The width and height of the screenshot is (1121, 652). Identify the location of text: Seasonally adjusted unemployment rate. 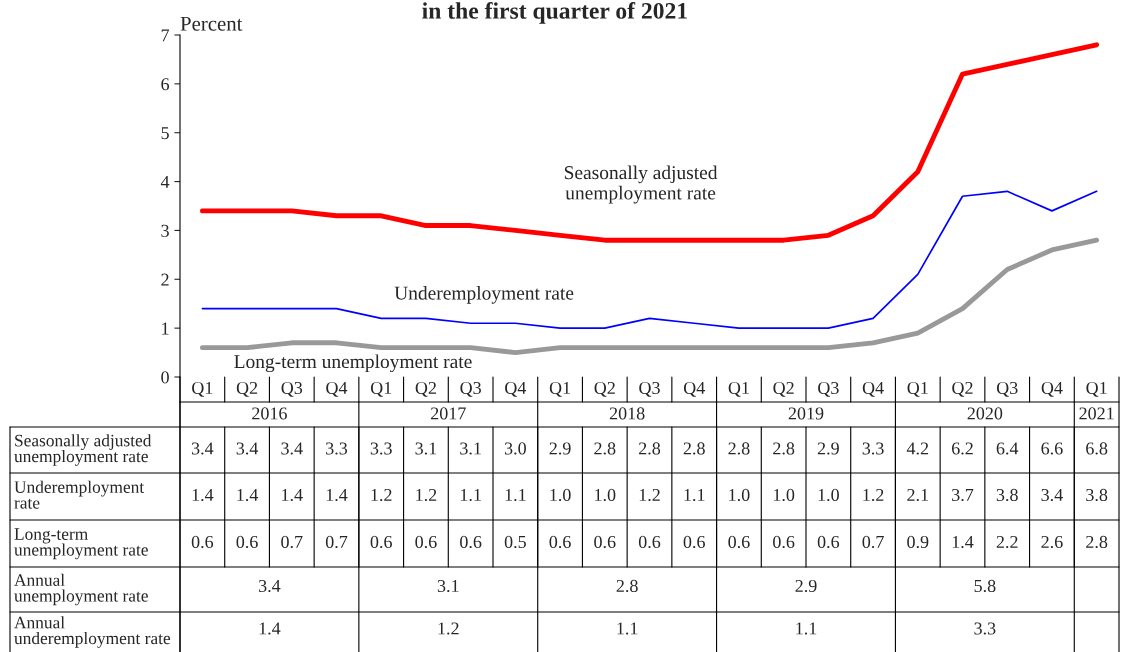
(83, 450).